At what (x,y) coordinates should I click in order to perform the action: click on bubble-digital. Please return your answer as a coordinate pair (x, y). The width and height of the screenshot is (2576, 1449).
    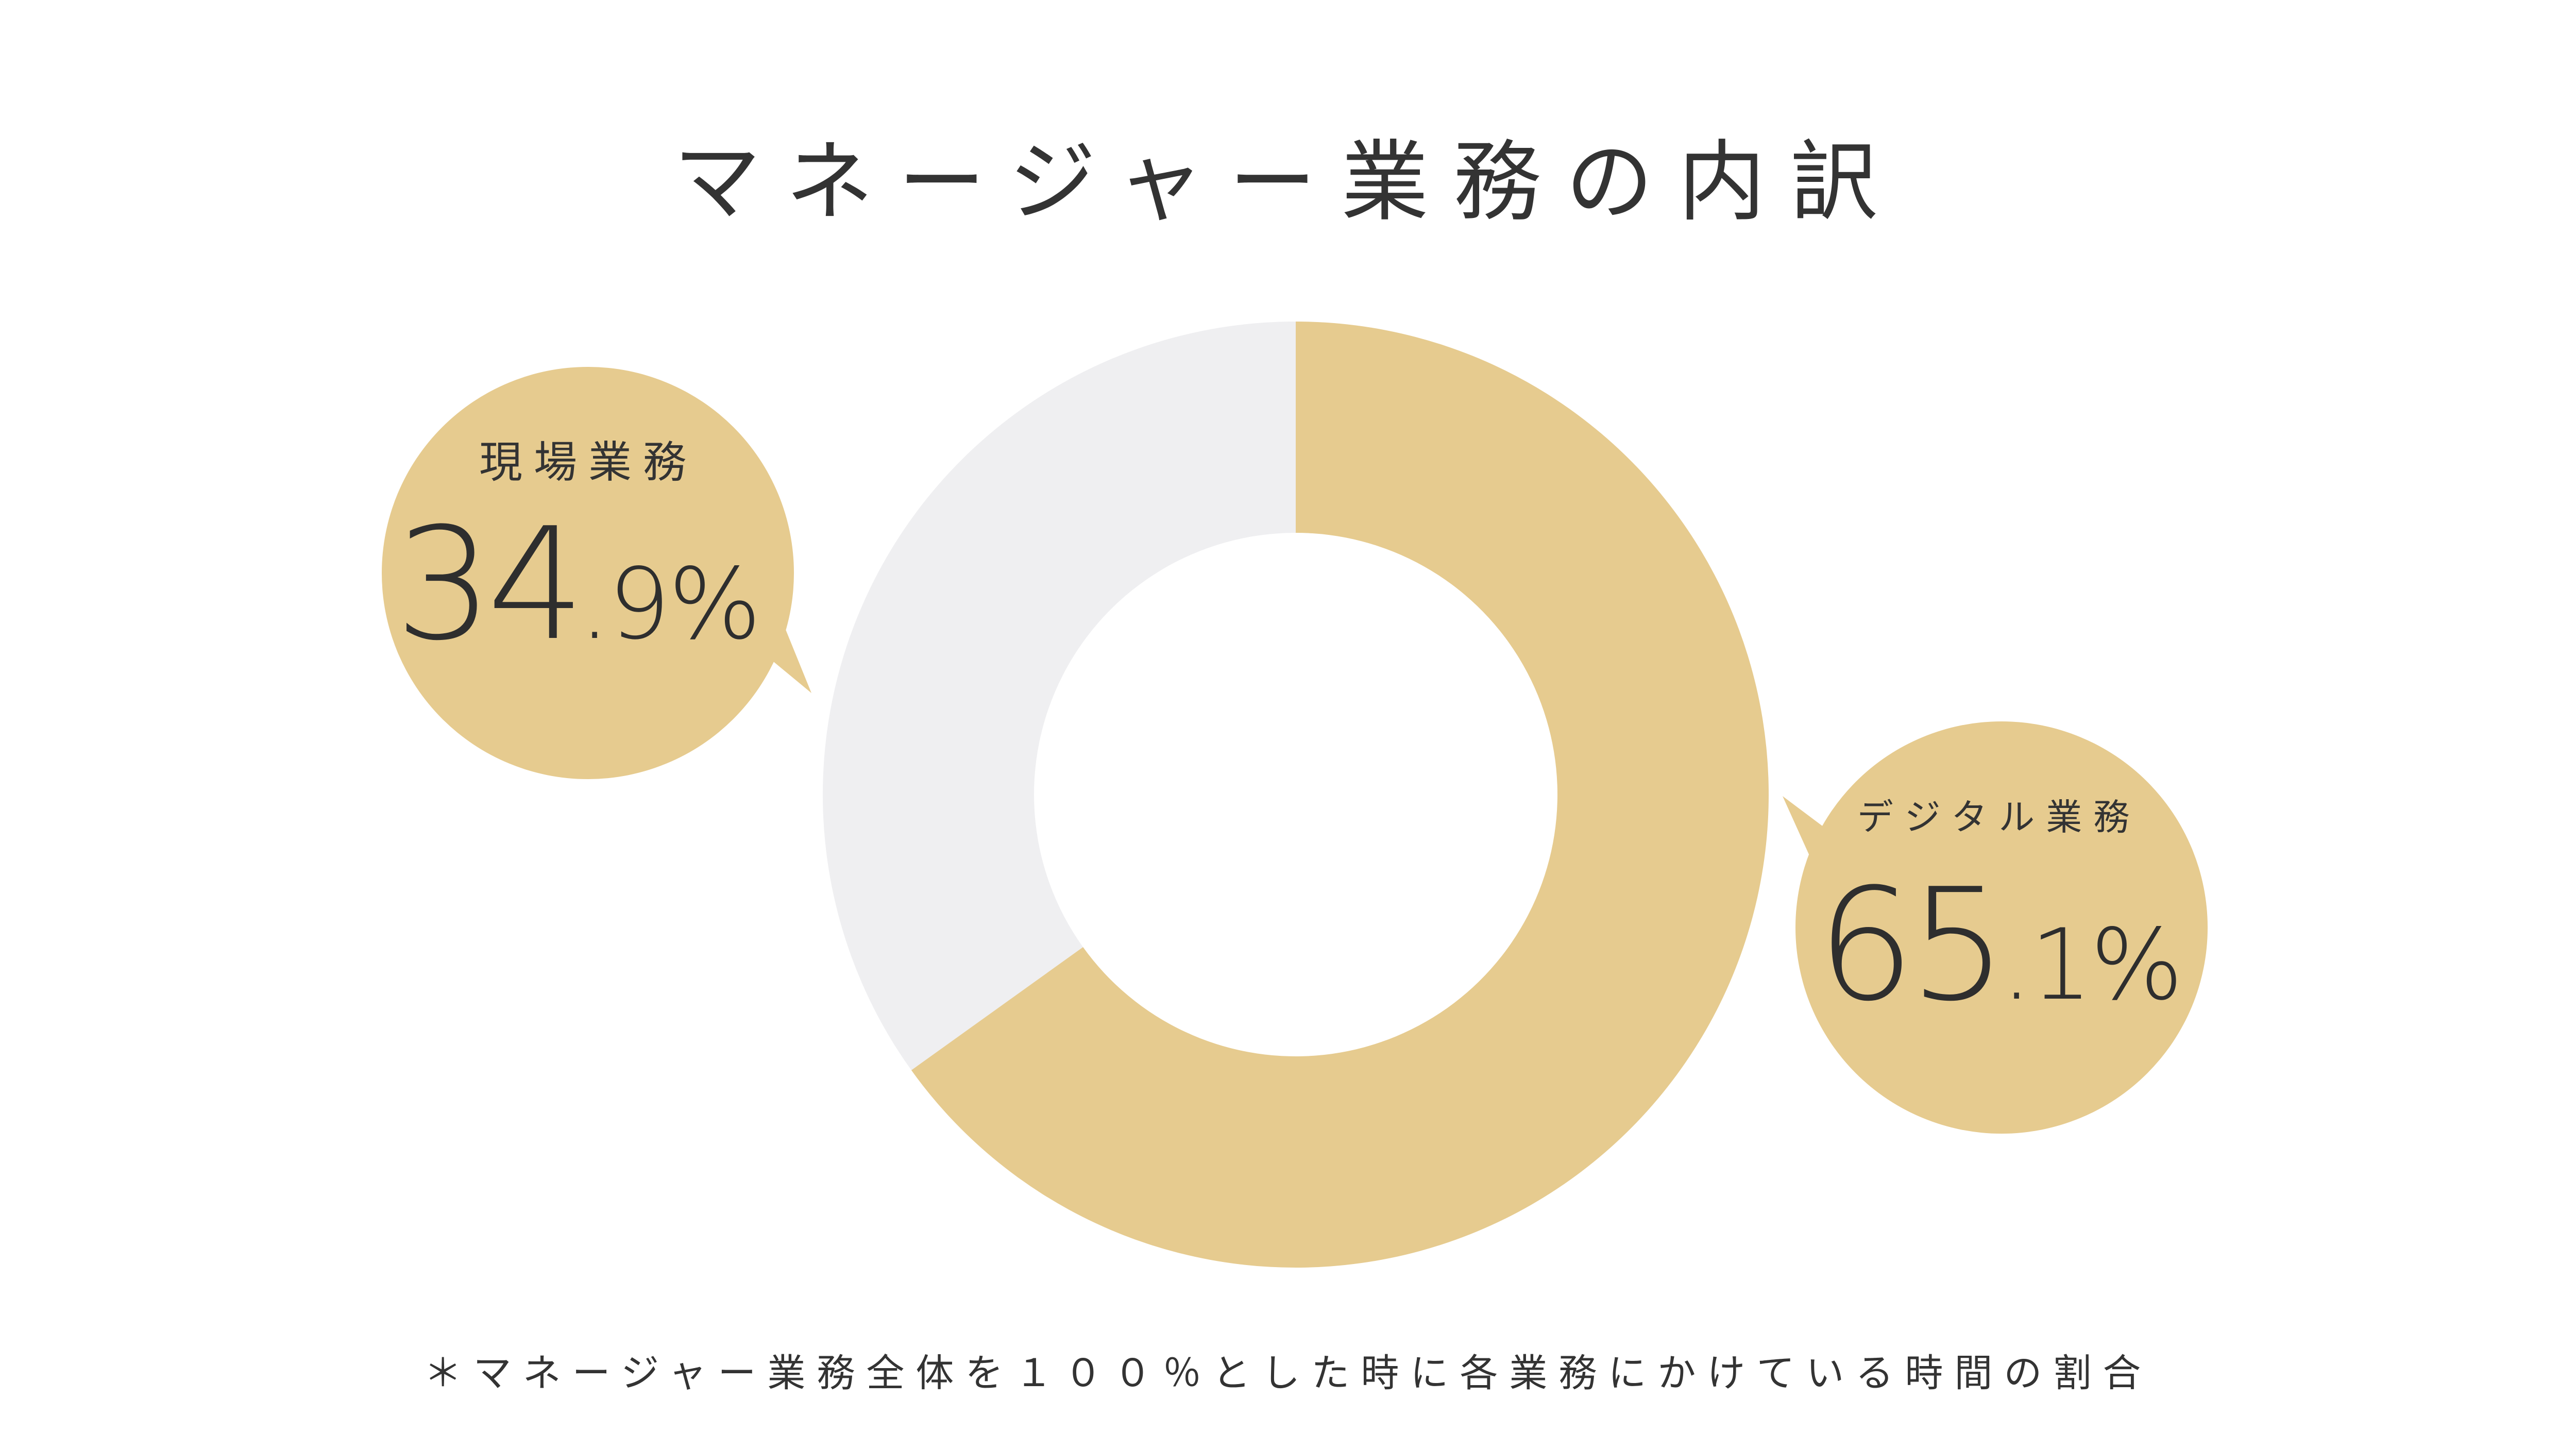
    Looking at the image, I should click on (1995, 927).